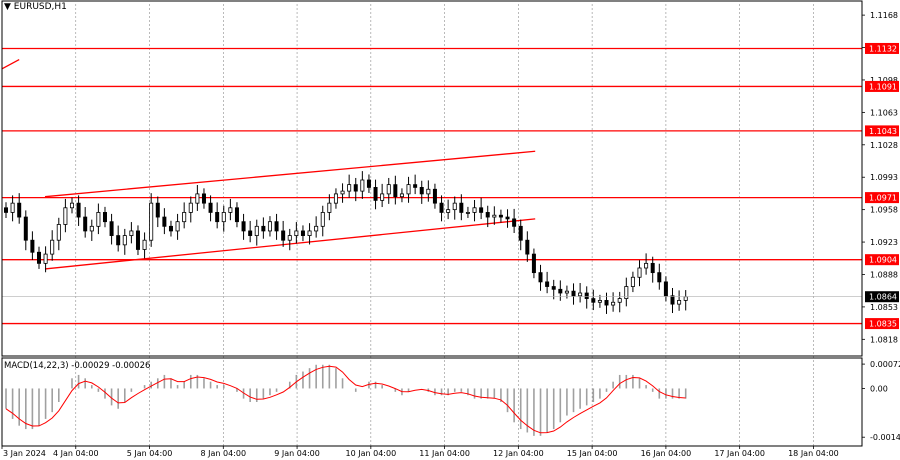  Describe the element at coordinates (879, 388) in the screenshot. I see `macd-tick-label: 0.00` at that location.